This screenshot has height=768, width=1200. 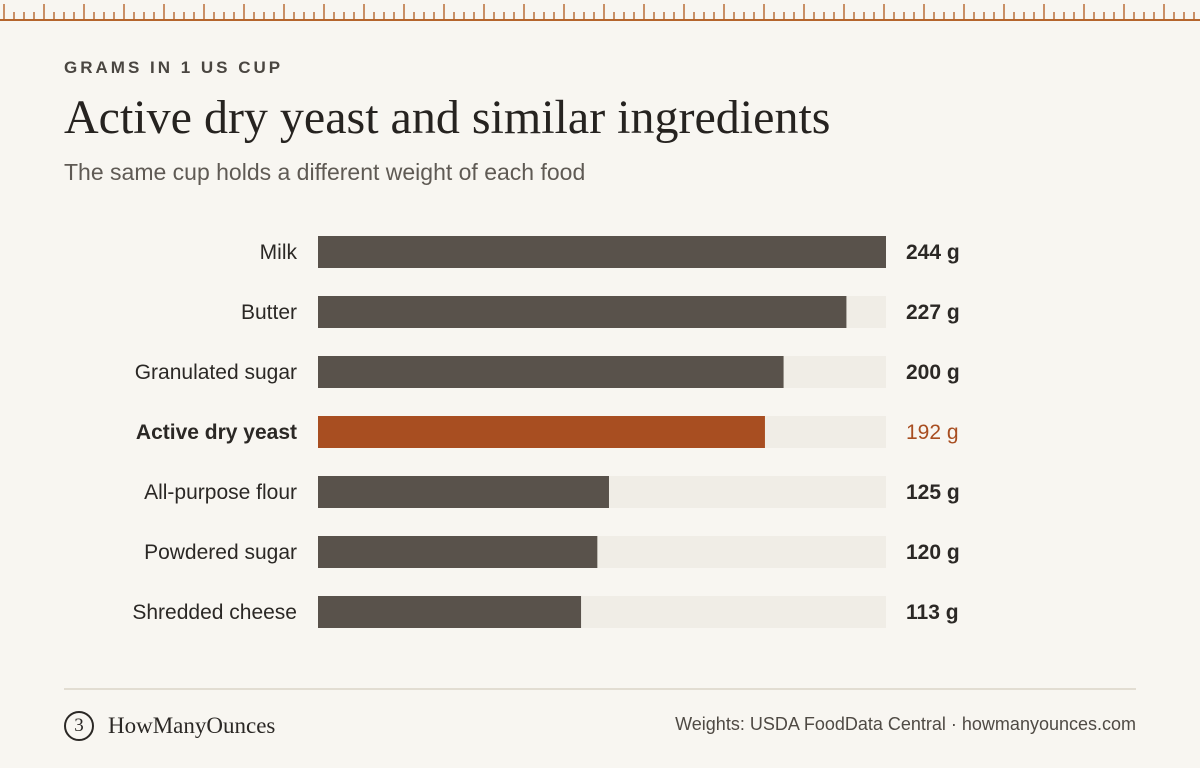 I want to click on bar-active-dry-yeast, so click(x=541, y=432).